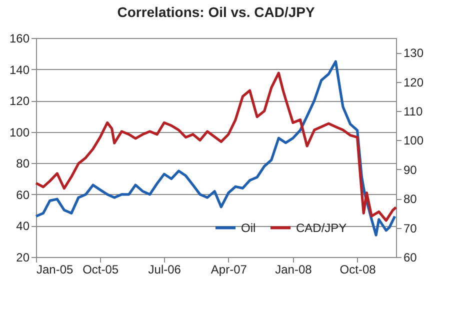 Image resolution: width=460 pixels, height=314 pixels. What do you see at coordinates (23, 195) in the screenshot?
I see `y-tick-label: 60` at bounding box center [23, 195].